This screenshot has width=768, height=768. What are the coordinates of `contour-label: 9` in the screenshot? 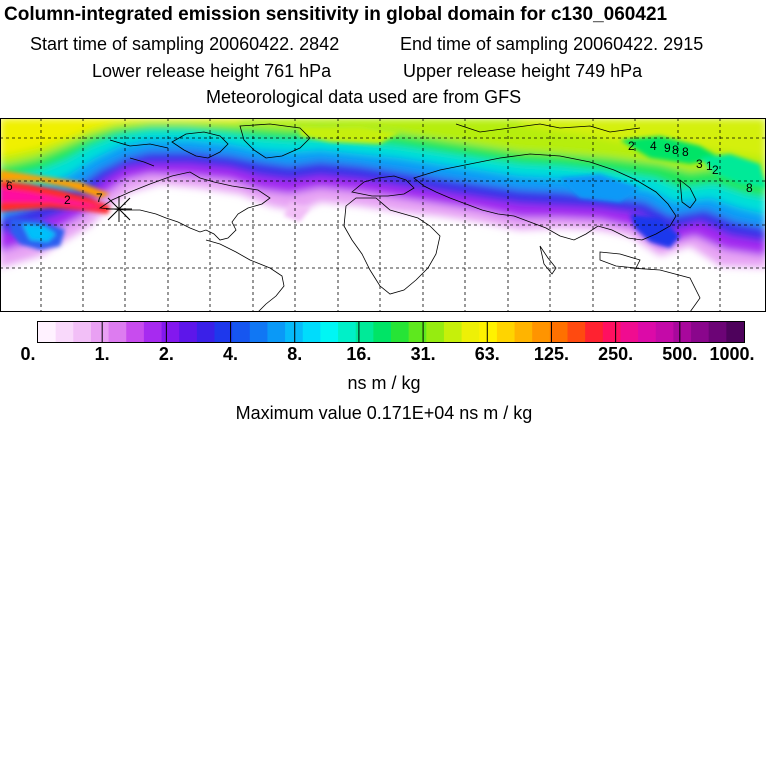 It's located at (667, 148).